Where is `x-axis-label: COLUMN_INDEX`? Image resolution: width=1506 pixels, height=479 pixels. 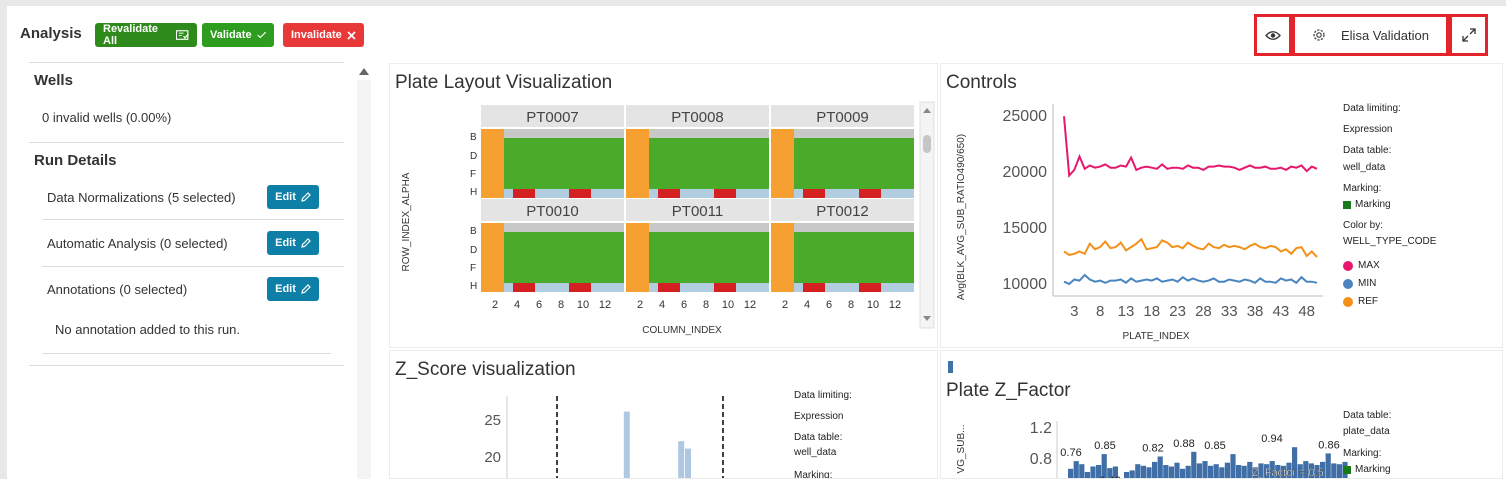 x-axis-label: COLUMN_INDEX is located at coordinates (682, 330).